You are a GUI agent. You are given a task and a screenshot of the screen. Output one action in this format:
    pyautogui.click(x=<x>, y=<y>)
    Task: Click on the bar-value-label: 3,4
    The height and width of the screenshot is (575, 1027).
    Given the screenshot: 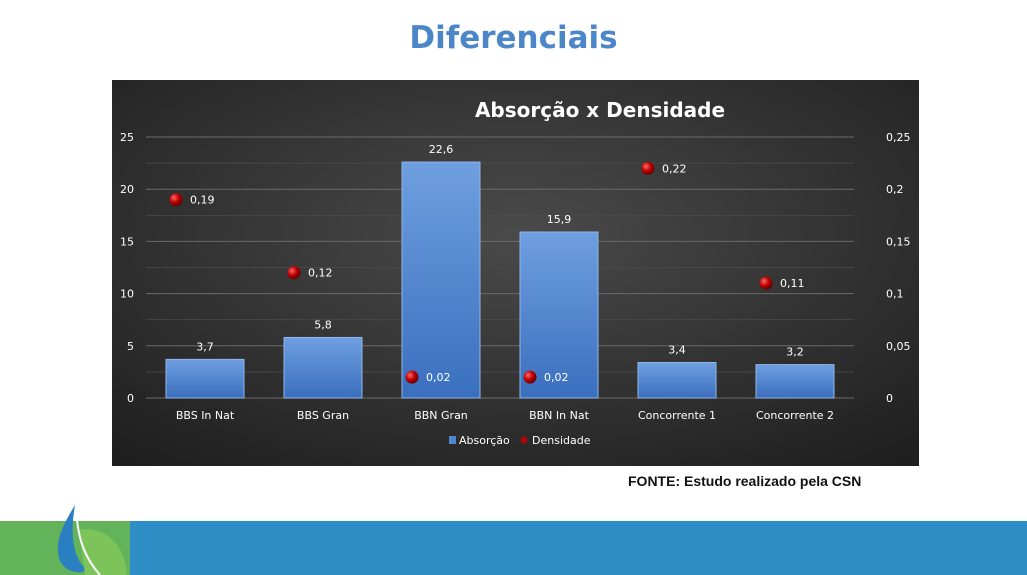 What is the action you would take?
    pyautogui.click(x=677, y=350)
    